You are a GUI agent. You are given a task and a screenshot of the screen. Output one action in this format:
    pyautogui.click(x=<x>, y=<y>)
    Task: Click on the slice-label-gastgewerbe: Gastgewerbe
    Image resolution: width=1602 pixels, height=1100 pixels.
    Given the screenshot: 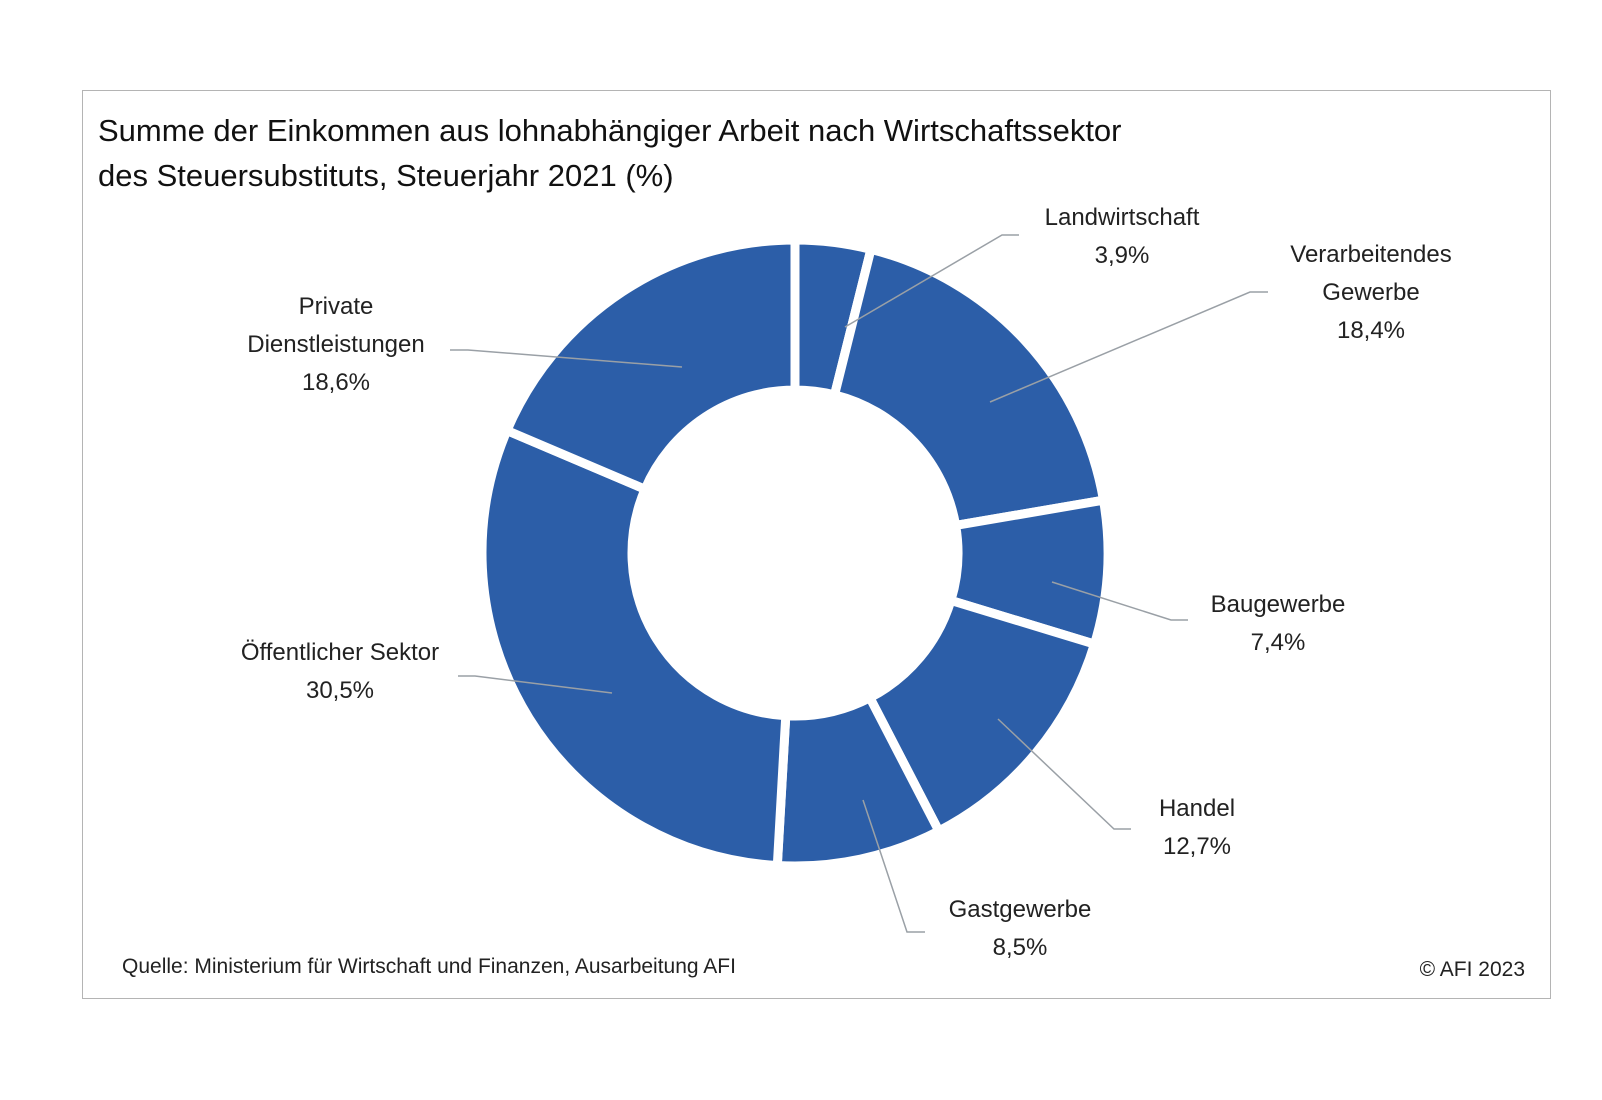 What is the action you would take?
    pyautogui.click(x=1020, y=909)
    